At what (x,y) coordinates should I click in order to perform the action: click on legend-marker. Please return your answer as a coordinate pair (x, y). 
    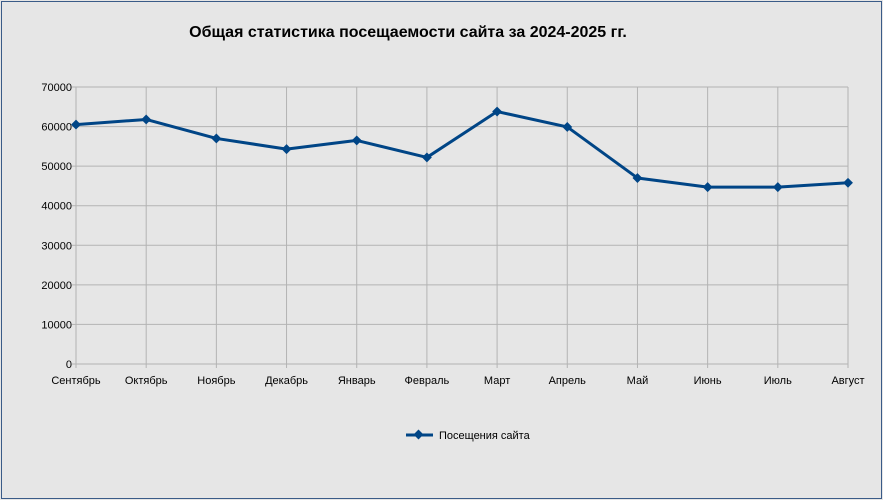
    Looking at the image, I should click on (418, 434).